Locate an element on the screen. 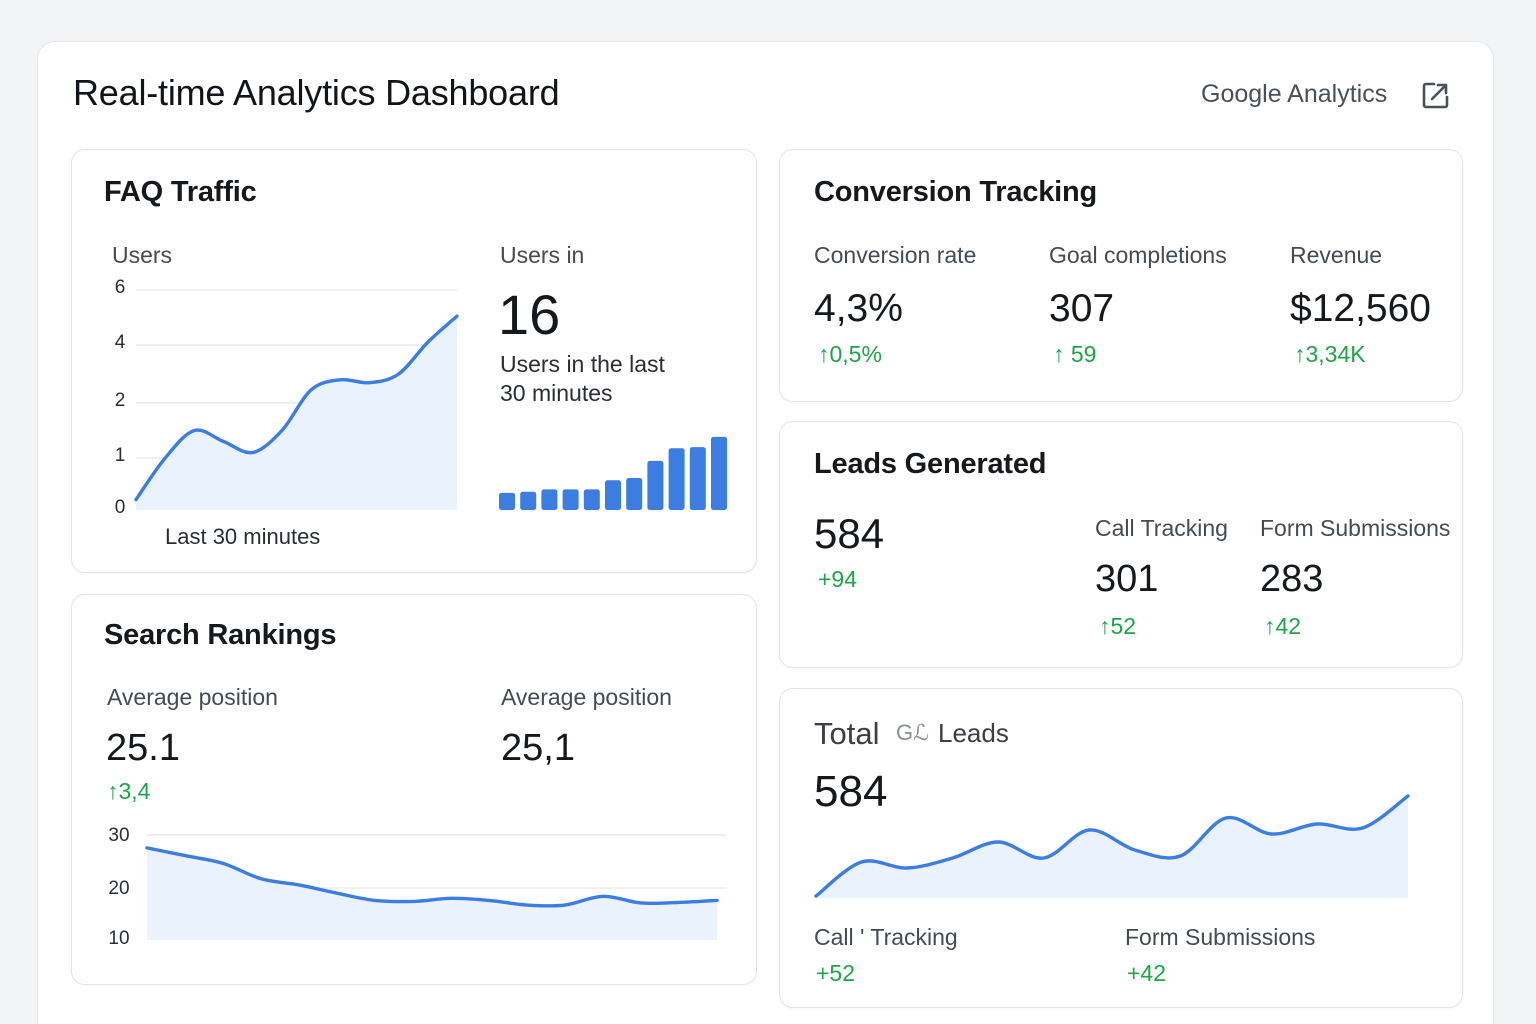 This screenshot has height=1024, width=1536. goal-completions-label: Goal completions is located at coordinates (1138, 255).